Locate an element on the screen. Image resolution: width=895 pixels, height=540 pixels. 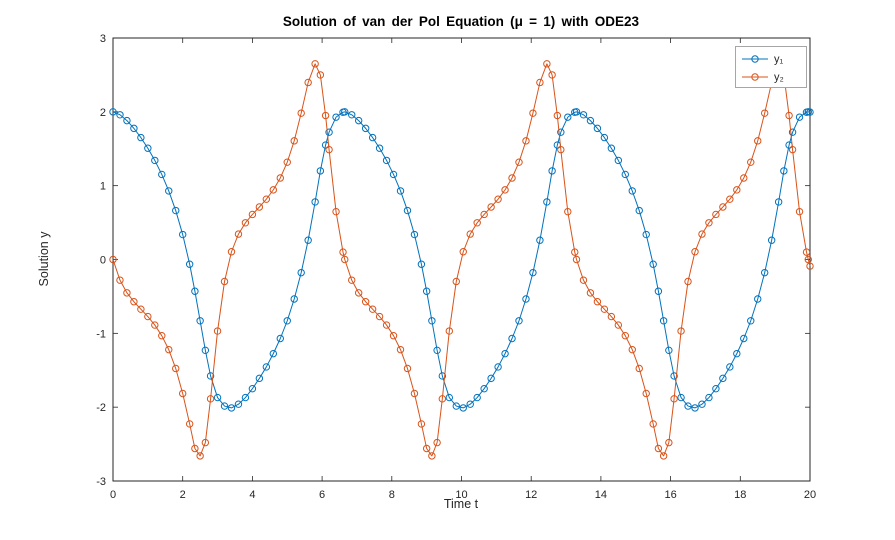
x-tick-label: 14 is located at coordinates (601, 495).